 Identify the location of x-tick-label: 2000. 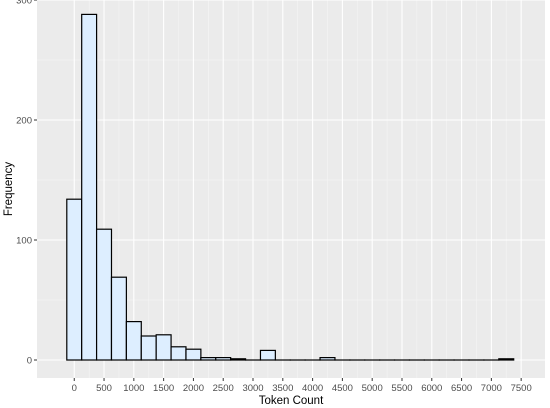
(193, 388).